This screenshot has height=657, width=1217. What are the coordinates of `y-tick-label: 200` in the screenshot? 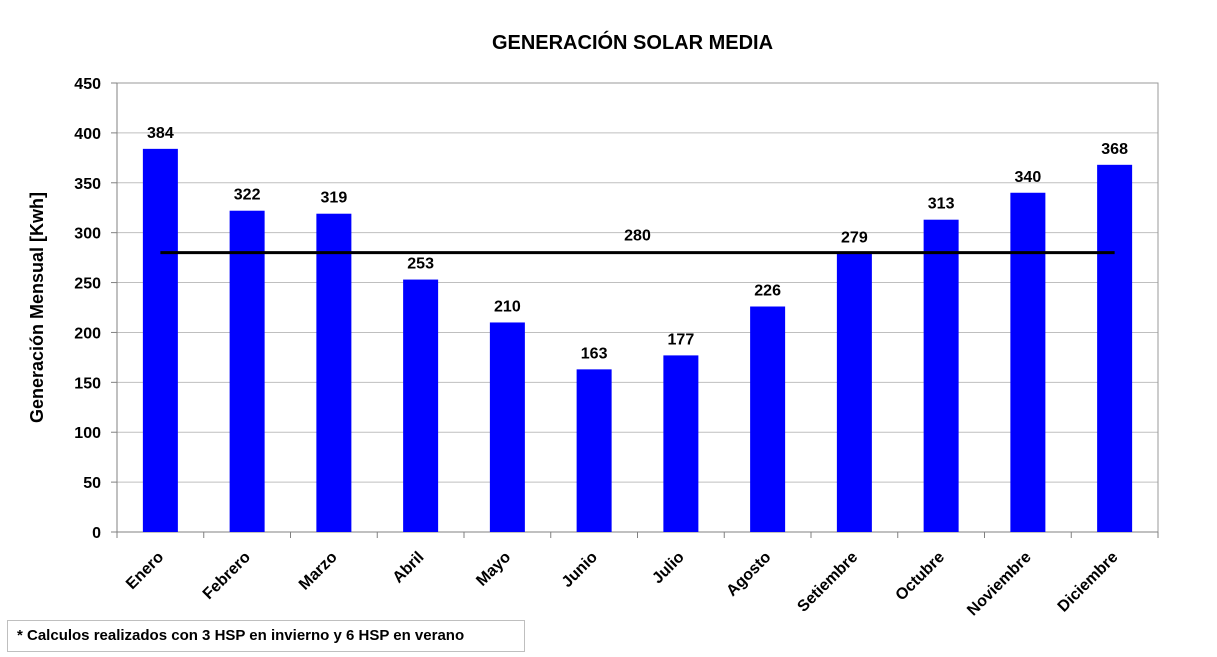 It's located at (87, 333).